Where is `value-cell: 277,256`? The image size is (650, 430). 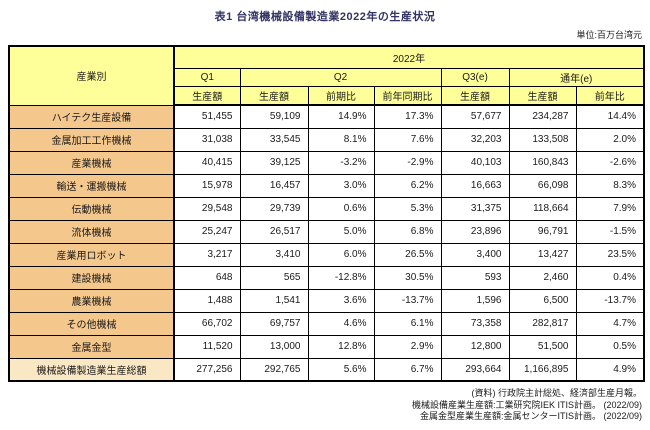
value-cell: 277,256 is located at coordinates (207, 369).